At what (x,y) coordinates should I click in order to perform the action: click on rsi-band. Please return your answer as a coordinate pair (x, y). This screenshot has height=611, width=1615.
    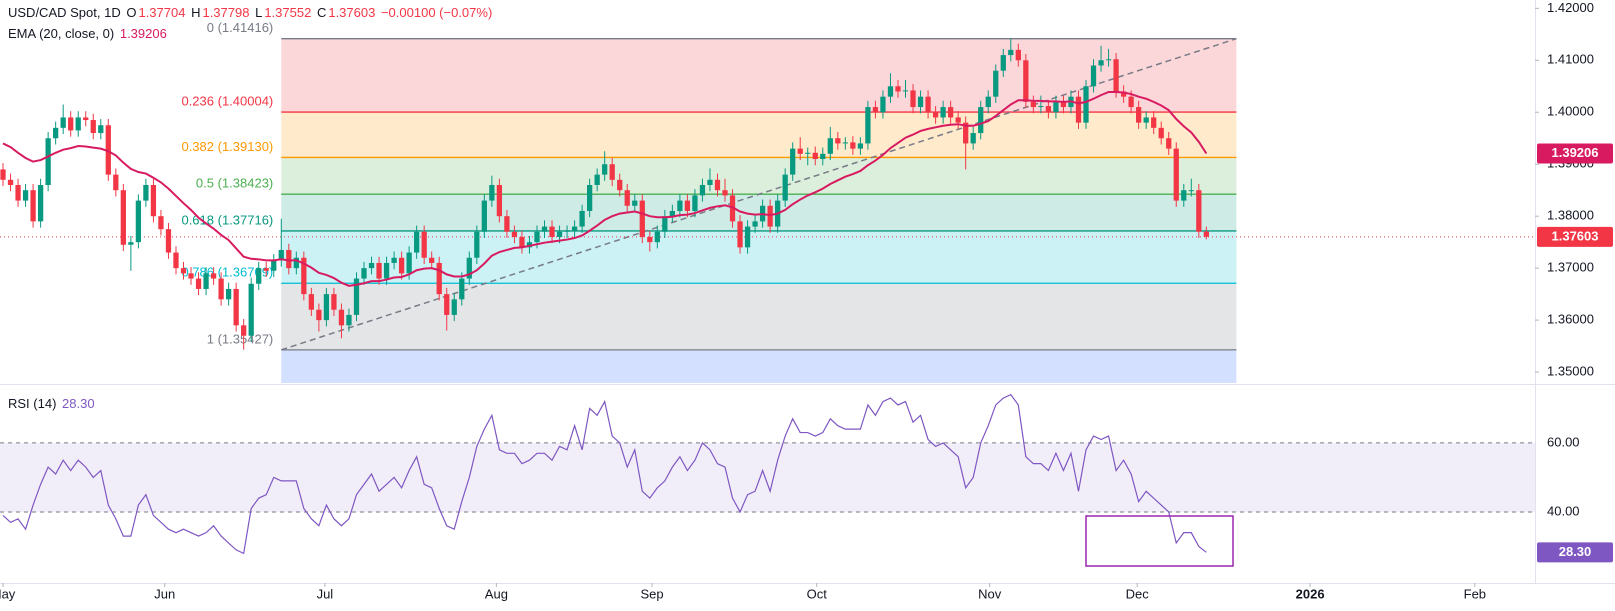
    Looking at the image, I should click on (767, 477).